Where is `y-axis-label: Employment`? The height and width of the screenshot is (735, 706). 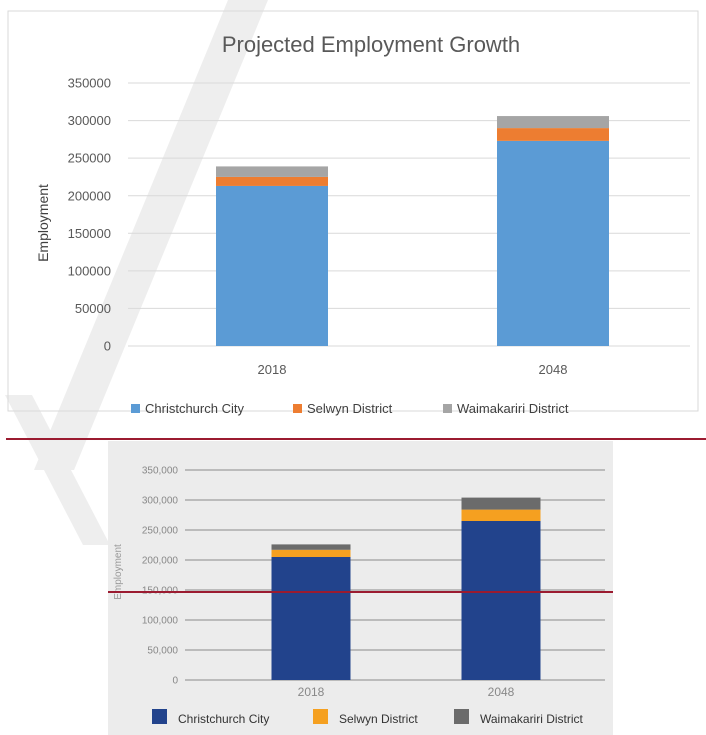
y-axis-label: Employment is located at coordinates (43, 223).